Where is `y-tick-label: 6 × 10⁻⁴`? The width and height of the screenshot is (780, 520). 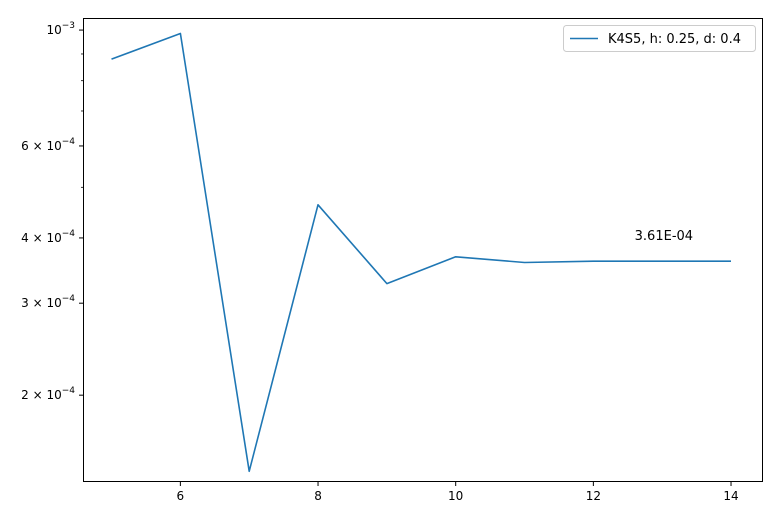 y-tick-label: 6 × 10⁻⁴ is located at coordinates (48, 145).